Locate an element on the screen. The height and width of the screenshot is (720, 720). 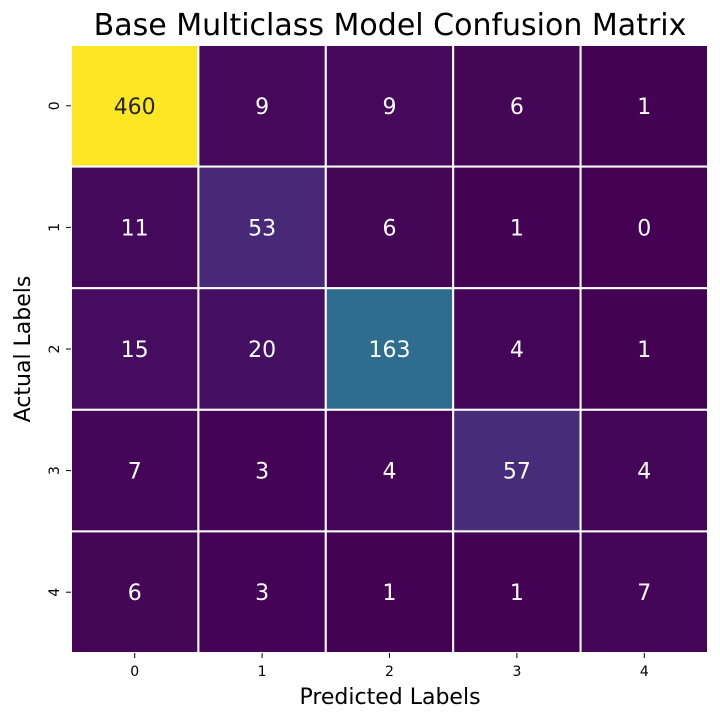
heatmap-cell-r3-c1 is located at coordinates (262, 470).